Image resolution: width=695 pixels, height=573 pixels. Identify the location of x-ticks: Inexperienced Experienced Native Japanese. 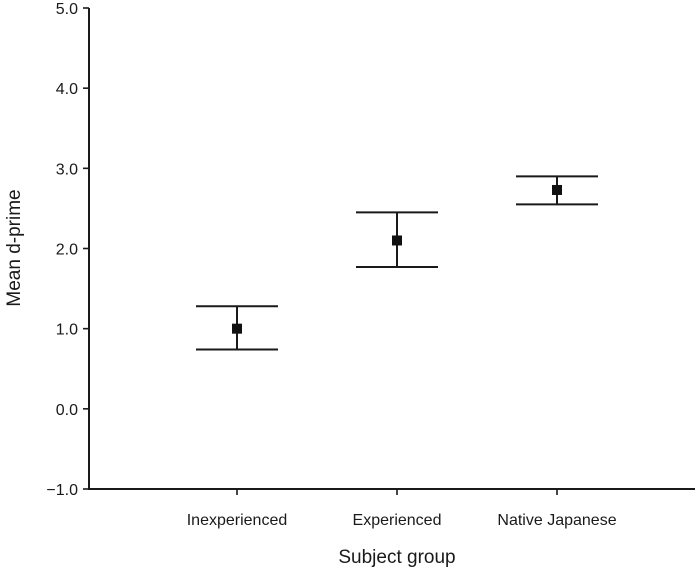
(402, 509).